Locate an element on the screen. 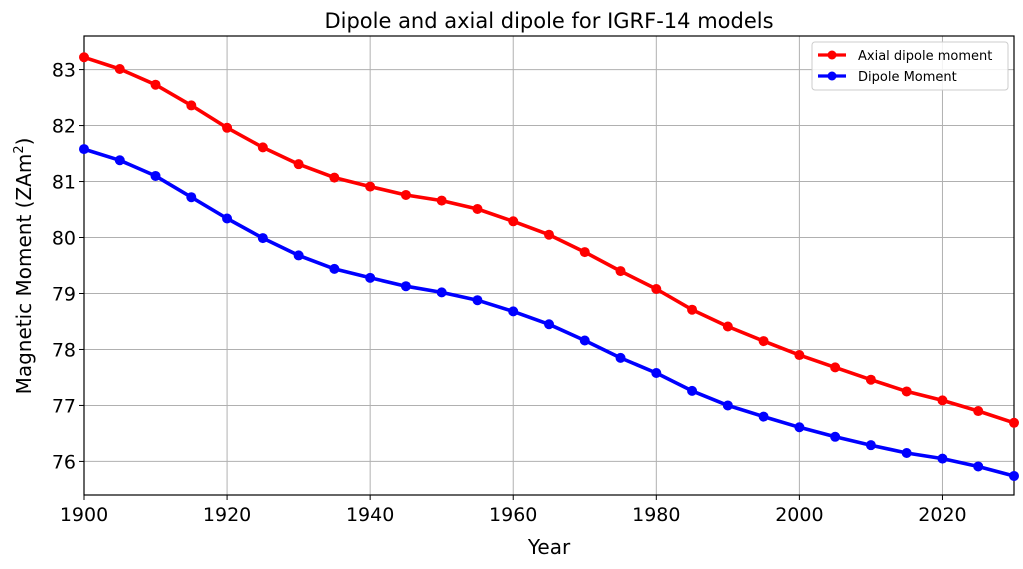 This screenshot has height=569, width=1023. x-tick-label: 1940 is located at coordinates (370, 515).